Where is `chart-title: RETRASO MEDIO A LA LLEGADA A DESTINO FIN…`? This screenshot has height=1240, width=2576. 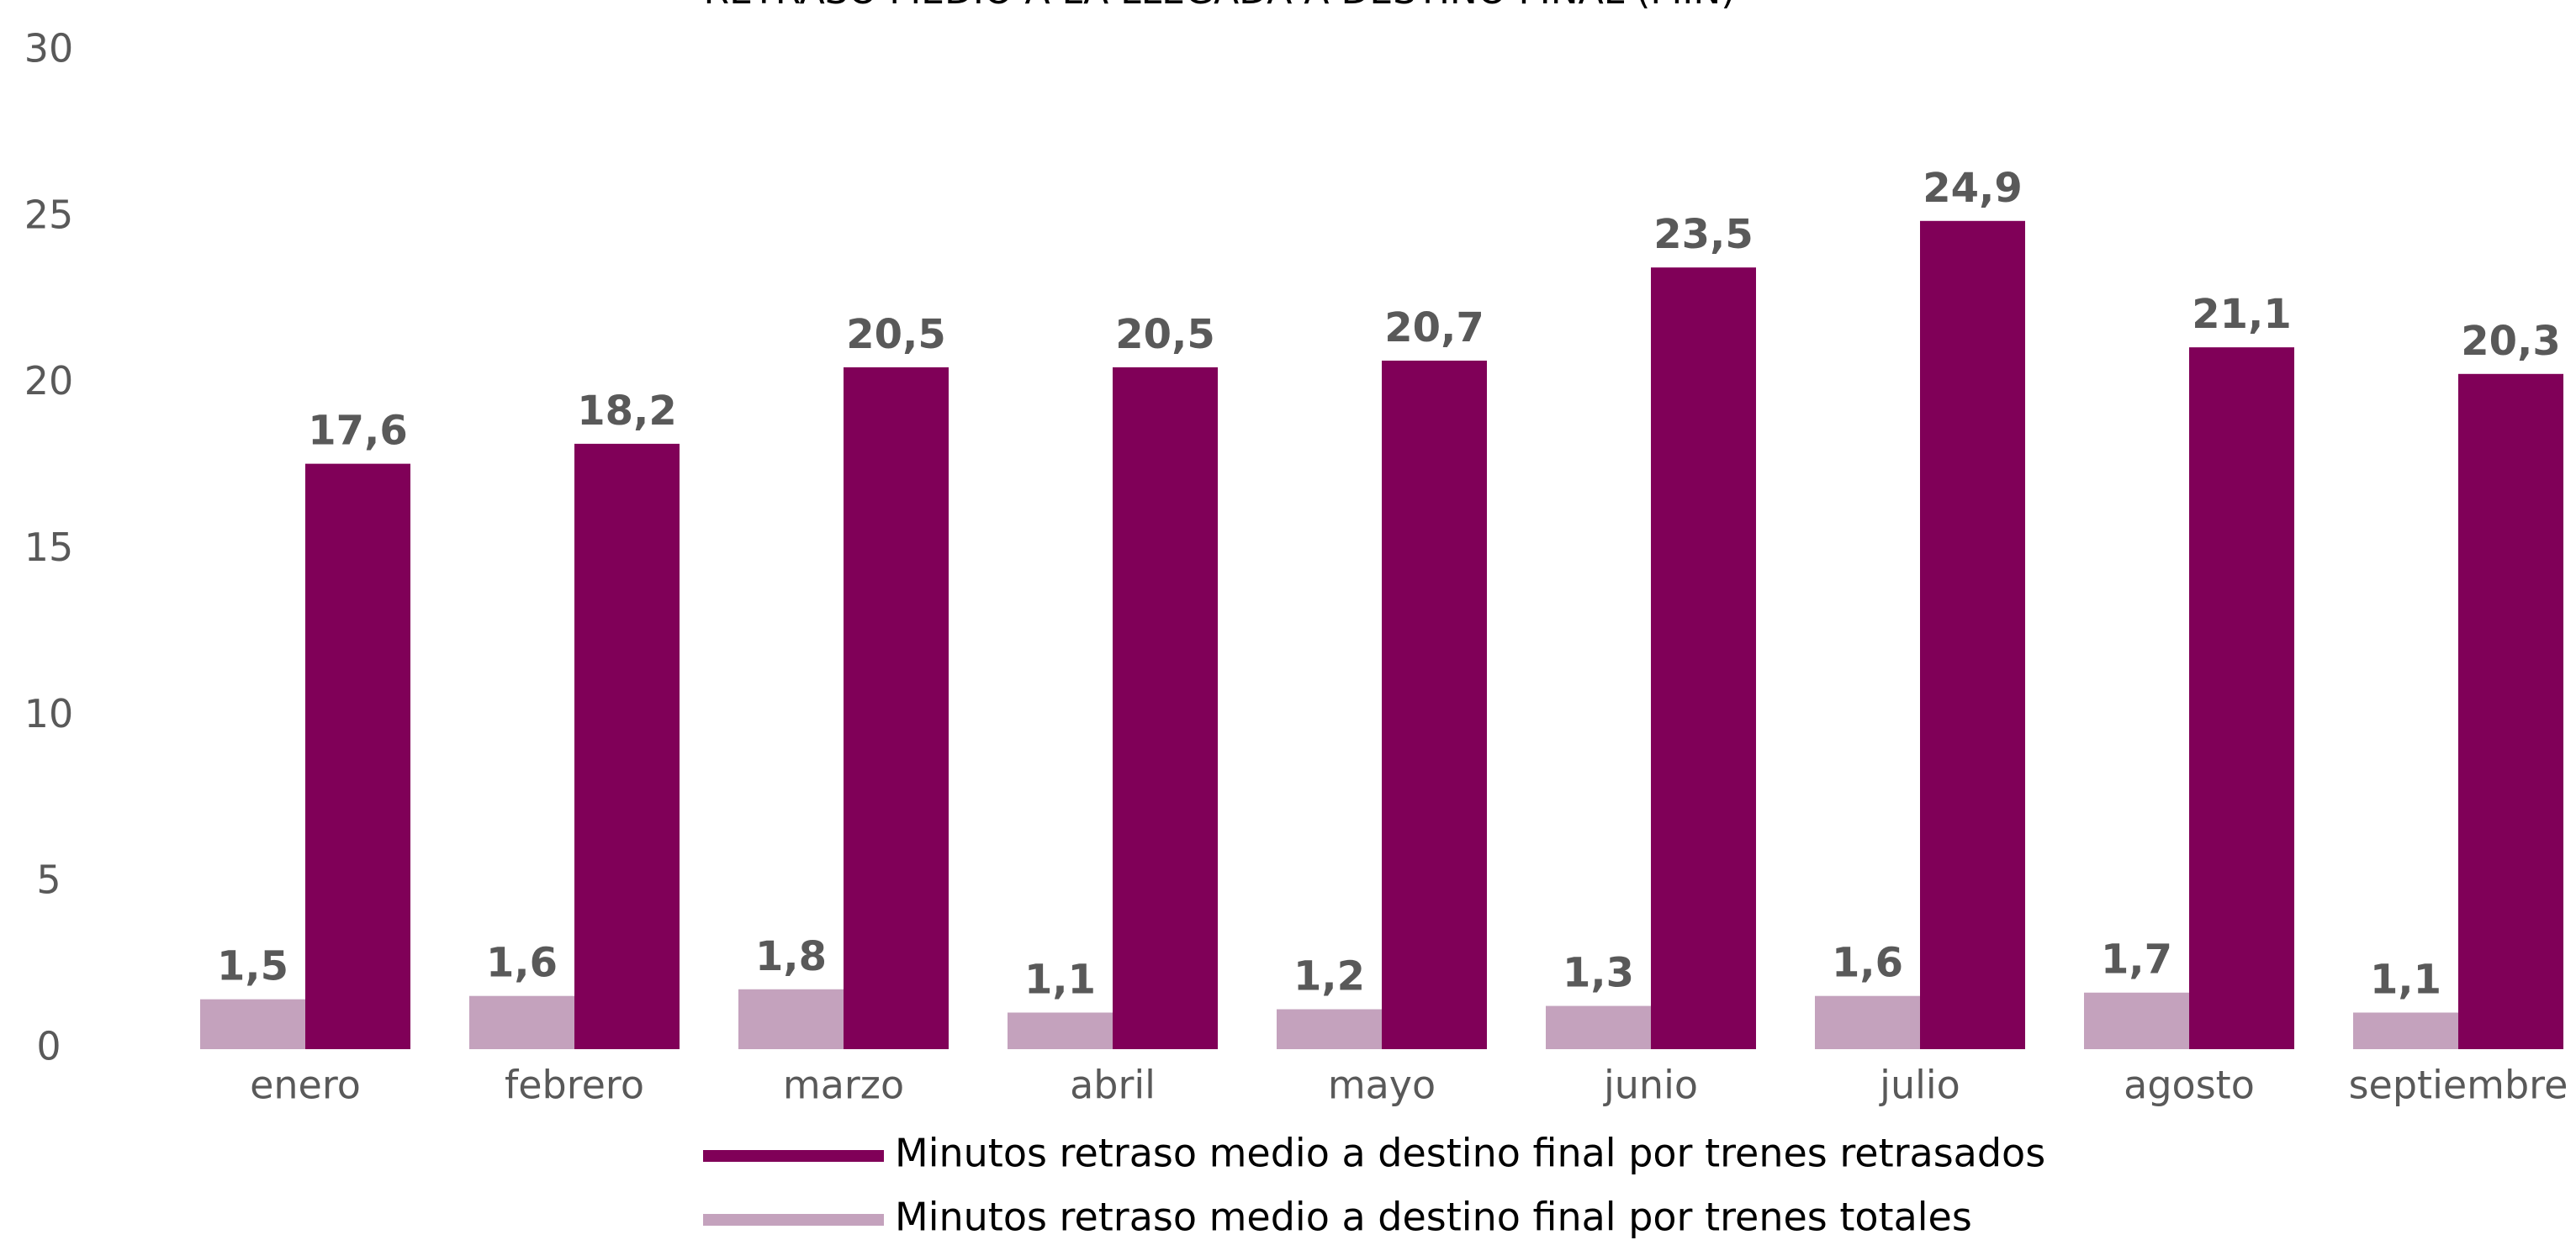 chart-title: RETRASO MEDIO A LA LLEGADA A DESTINO FIN… is located at coordinates (1220, 6).